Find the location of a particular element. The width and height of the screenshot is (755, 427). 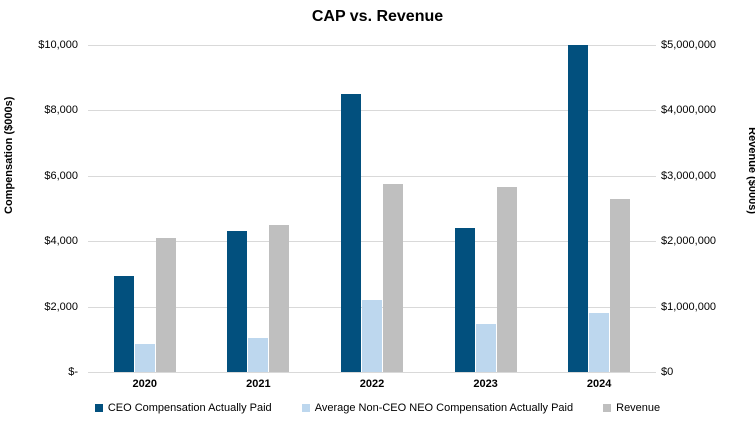

bar-group-2024 is located at coordinates (599, 208).